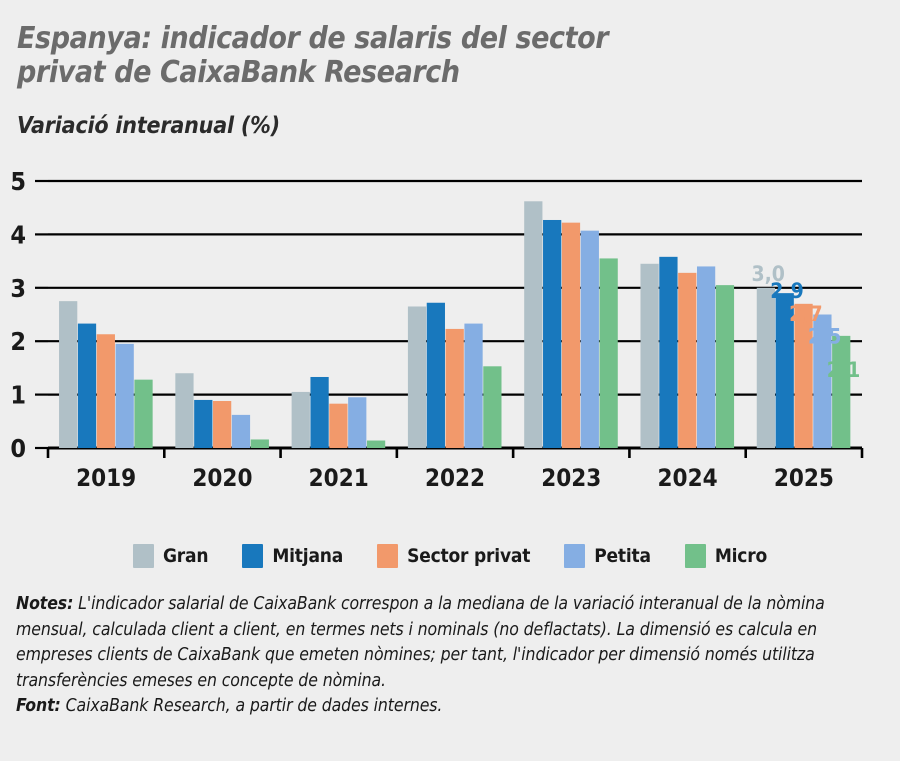 This screenshot has height=761, width=900. Describe the element at coordinates (45, 604) in the screenshot. I see `notes-lead: Notes:` at that location.